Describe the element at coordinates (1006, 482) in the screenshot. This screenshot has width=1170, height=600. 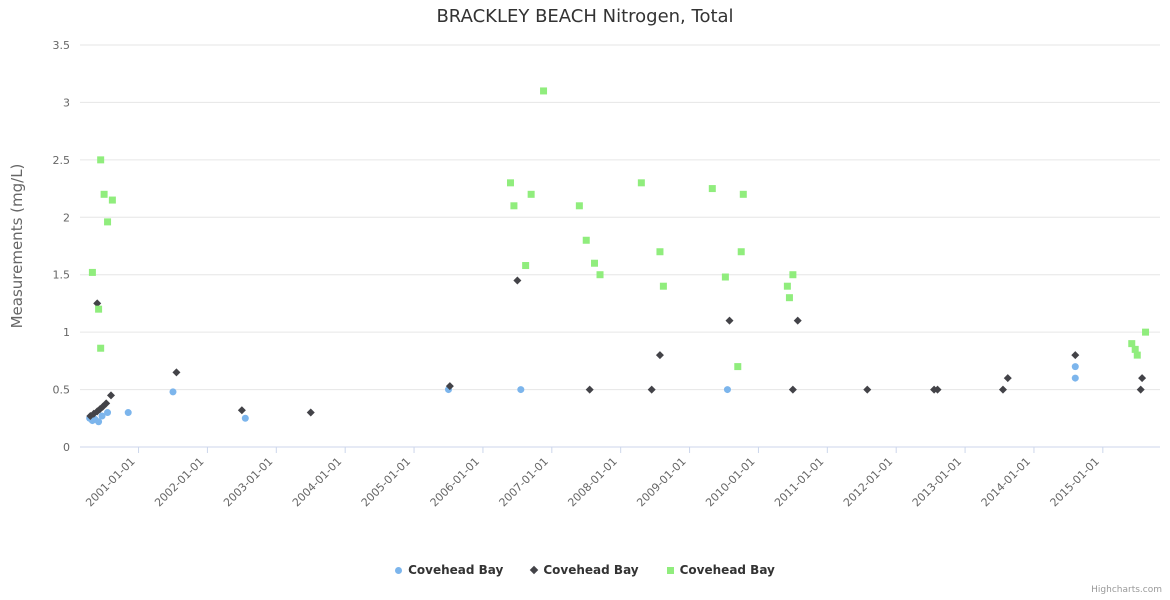
I see `x-tick-label: 2014-01-01` at that location.